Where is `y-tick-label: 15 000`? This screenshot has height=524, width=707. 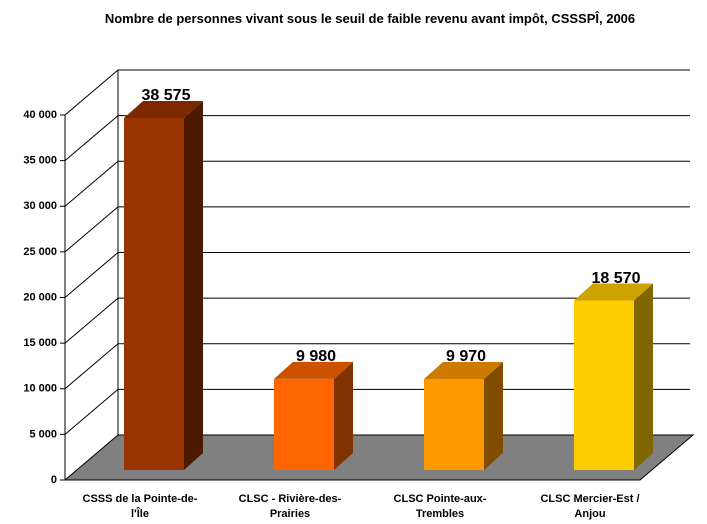
y-tick-label: 15 000 is located at coordinates (40, 343).